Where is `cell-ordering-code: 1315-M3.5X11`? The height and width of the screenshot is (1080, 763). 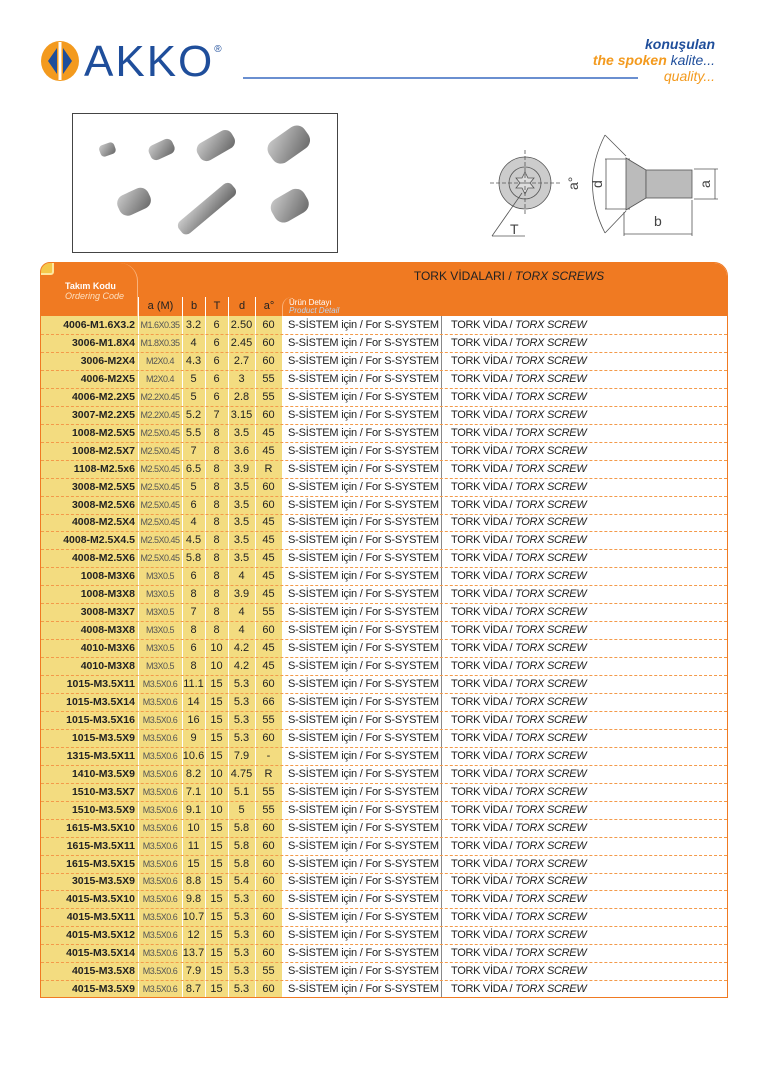
cell-ordering-code: 1315-M3.5X11 is located at coordinates (100, 755).